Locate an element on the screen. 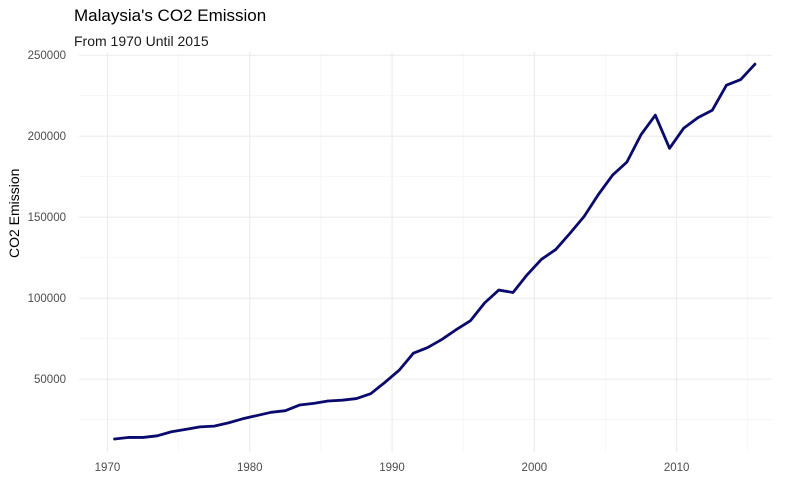 Image resolution: width=800 pixels, height=500 pixels. x-tick-label: 2000 is located at coordinates (535, 468).